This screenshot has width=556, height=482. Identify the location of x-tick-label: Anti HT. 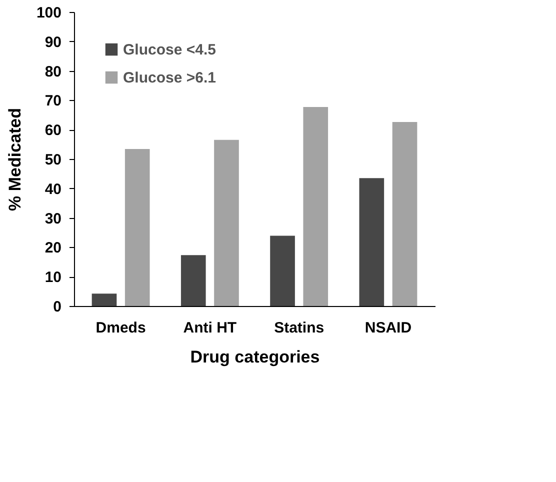
(210, 328).